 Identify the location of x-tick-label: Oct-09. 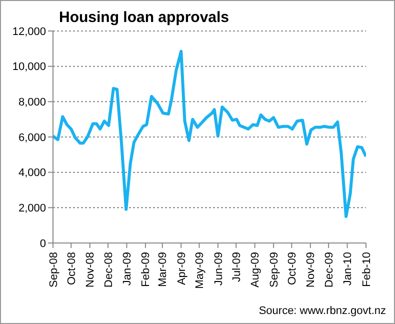
(292, 269).